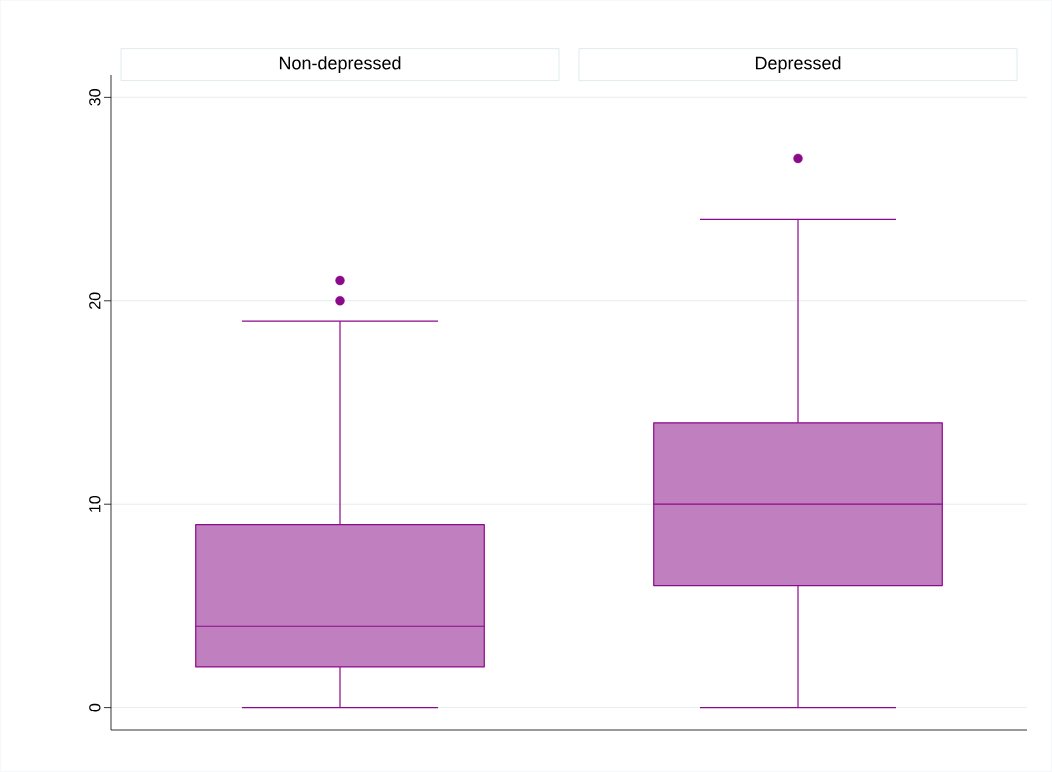 The width and height of the screenshot is (1052, 772). Describe the element at coordinates (95, 300) in the screenshot. I see `y-tick-label: 20` at that location.